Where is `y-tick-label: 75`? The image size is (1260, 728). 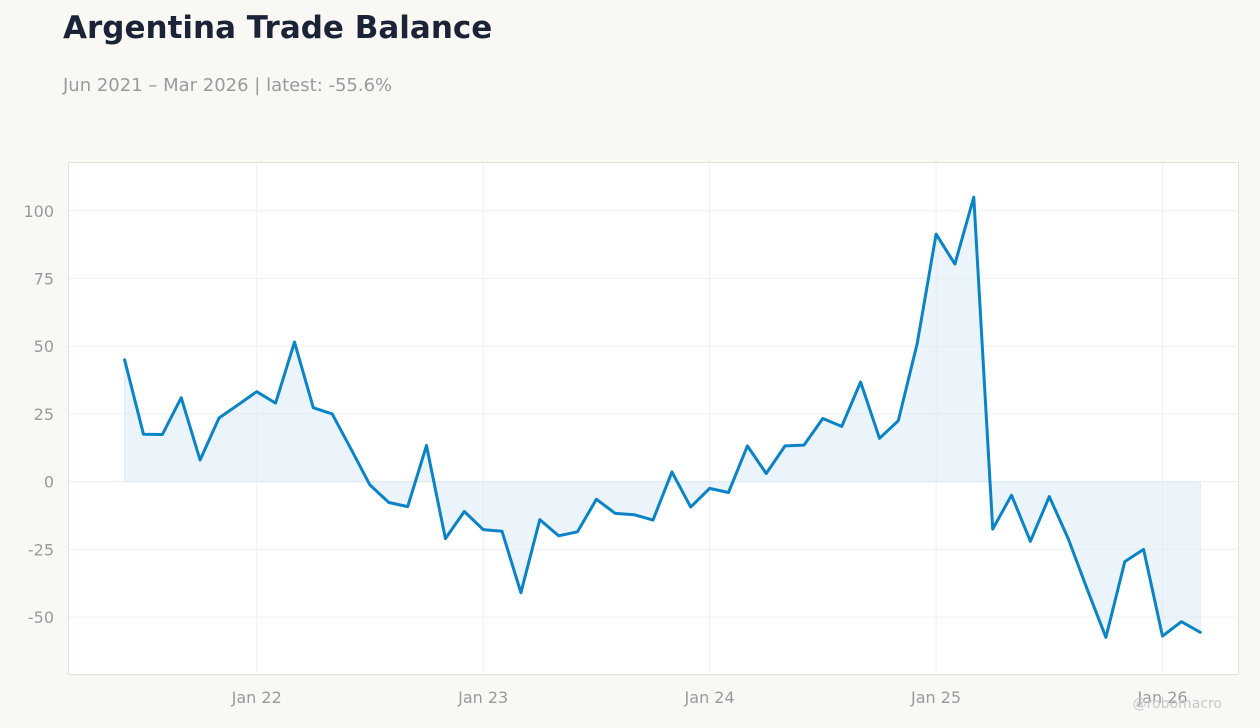 y-tick-label: 75 is located at coordinates (44, 278).